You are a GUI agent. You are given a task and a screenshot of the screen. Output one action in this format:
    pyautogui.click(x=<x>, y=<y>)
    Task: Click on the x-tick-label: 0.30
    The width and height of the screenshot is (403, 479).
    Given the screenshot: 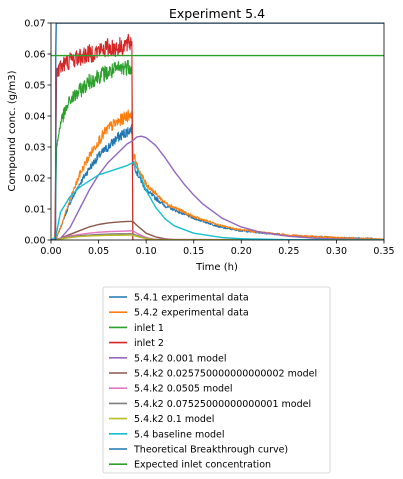 What is the action you would take?
    pyautogui.click(x=336, y=251)
    